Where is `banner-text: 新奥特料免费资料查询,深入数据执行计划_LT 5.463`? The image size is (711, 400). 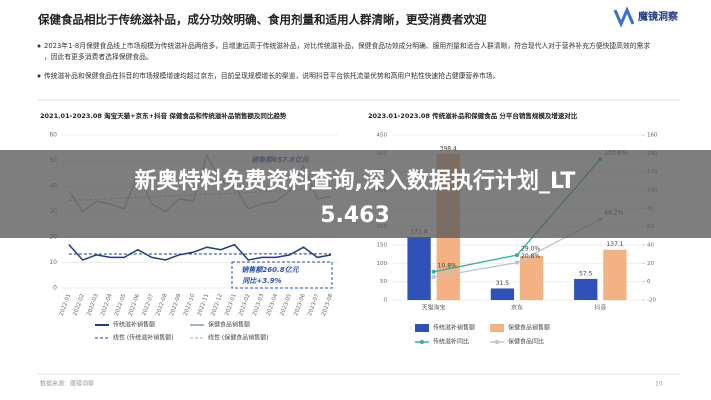
banner-text: 新奥特料免费资料查询,深入数据执行计划_LT 5.463 is located at coordinates (355, 198).